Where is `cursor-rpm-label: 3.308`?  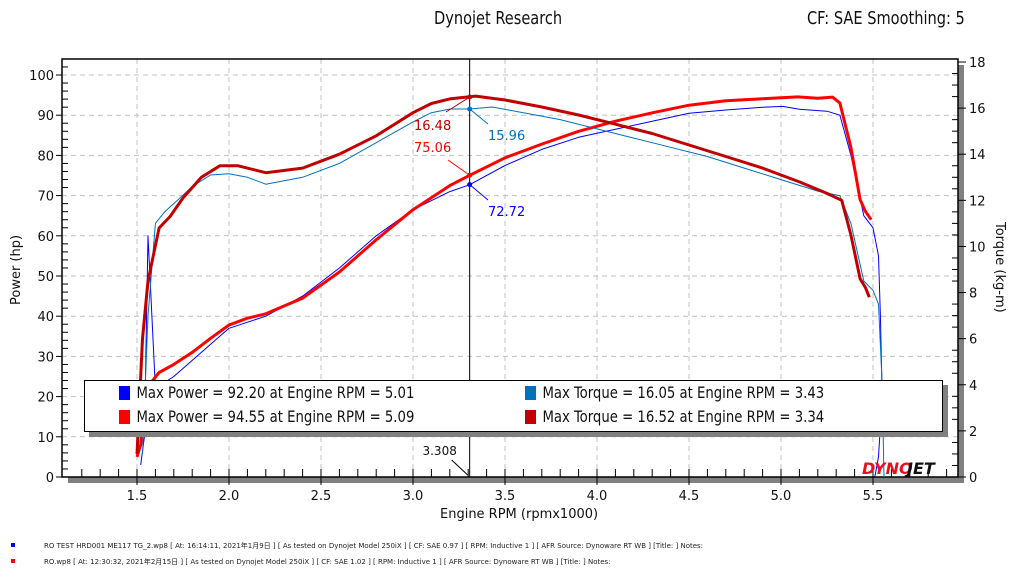
cursor-rpm-label: 3.308 is located at coordinates (439, 451).